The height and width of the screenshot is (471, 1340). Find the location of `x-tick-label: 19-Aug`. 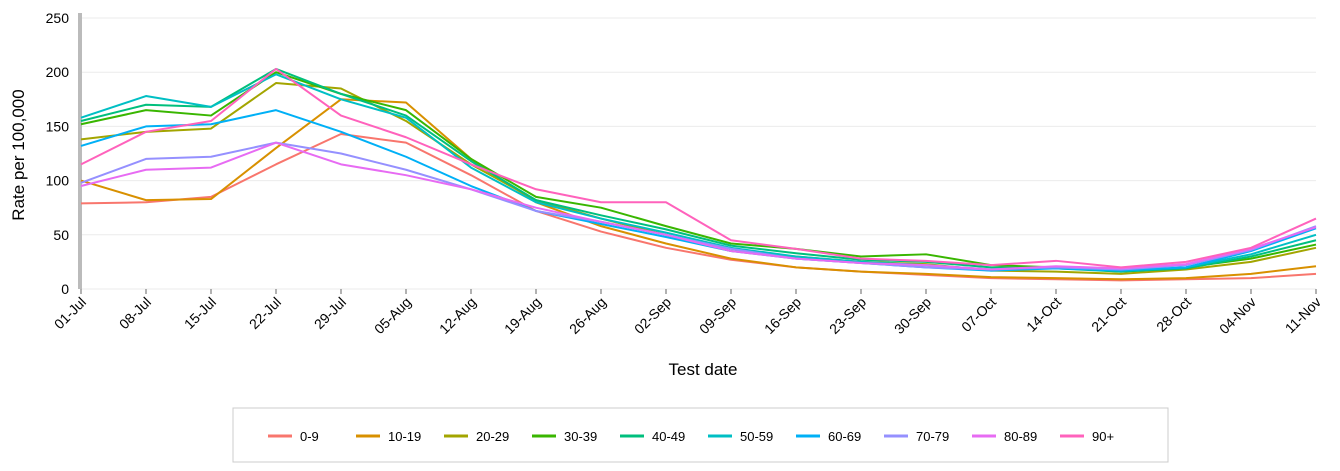

x-tick-label: 19-Aug is located at coordinates (522, 315).